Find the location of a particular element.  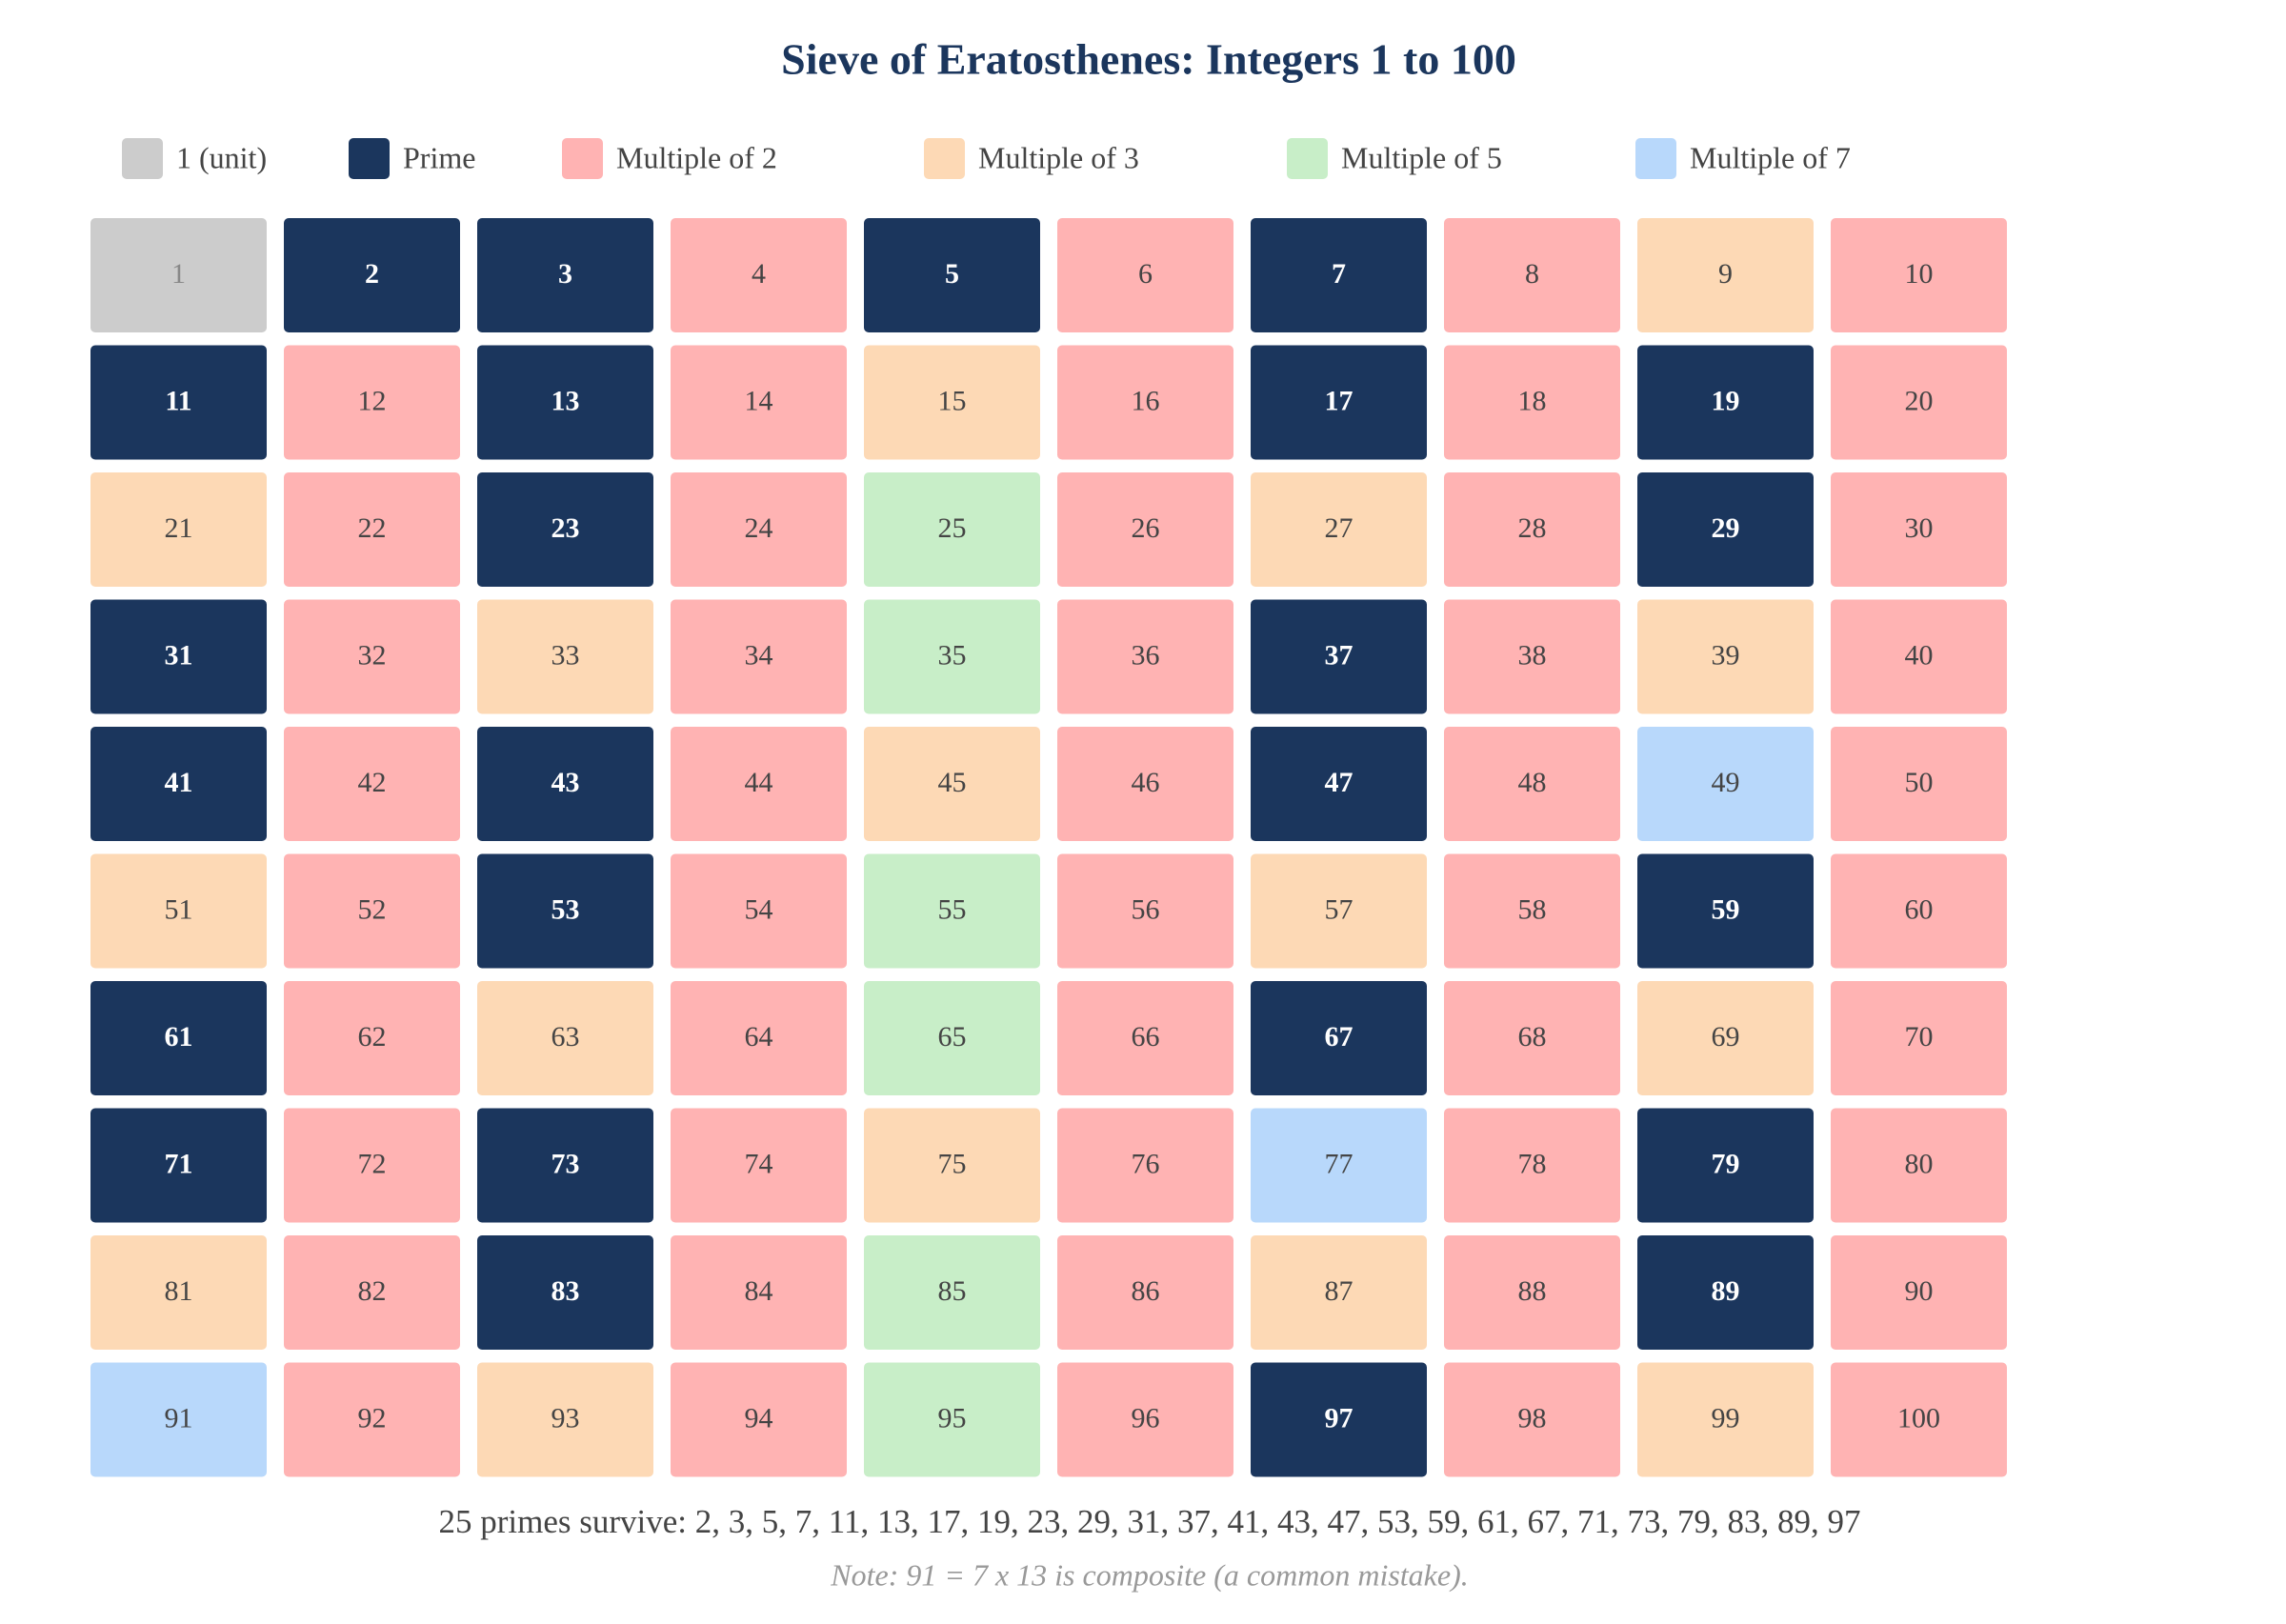

cell-number: 55 is located at coordinates (952, 909).